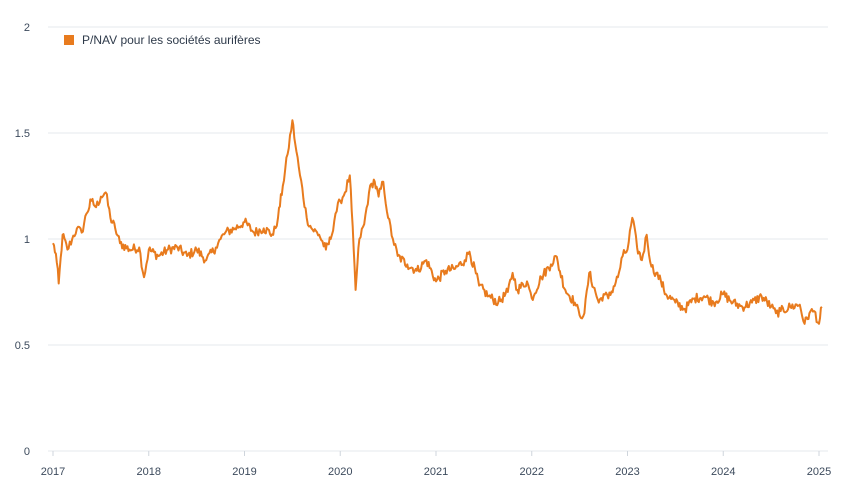  What do you see at coordinates (436, 464) in the screenshot?
I see `x-axis-tick-labels: 2017 2018 2019 2020 2021 2022 2023 2024 2025` at bounding box center [436, 464].